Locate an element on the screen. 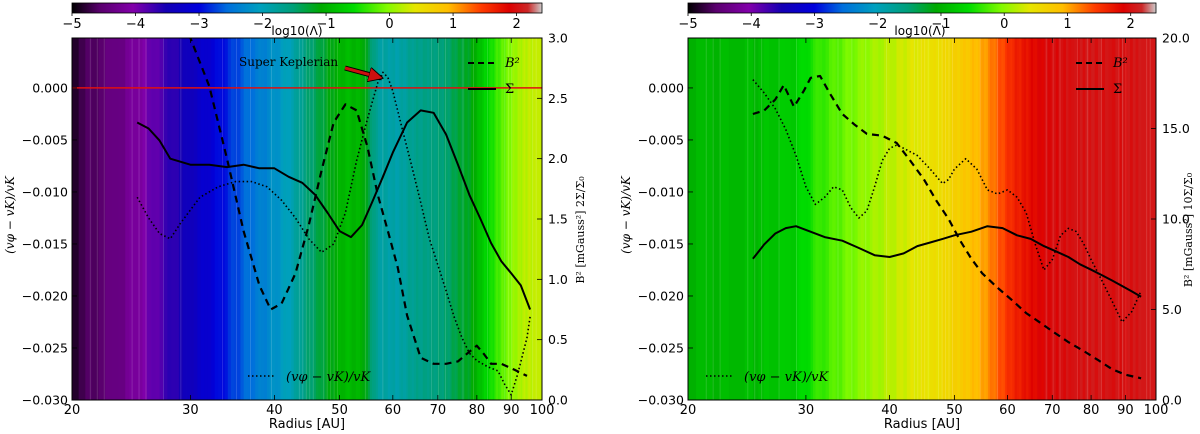  colorbar-right-body is located at coordinates (922, 8).